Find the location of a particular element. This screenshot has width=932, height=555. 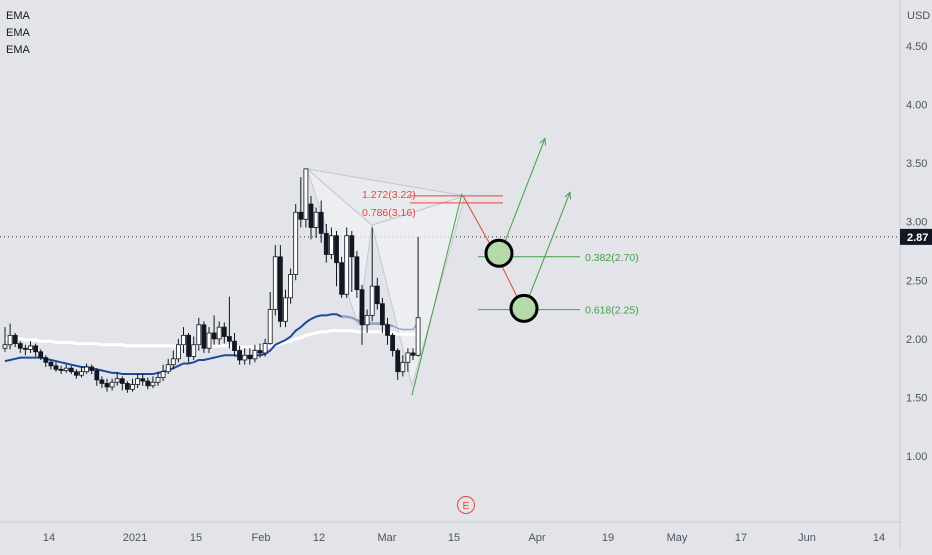

ema-line-fast-tail is located at coordinates (380, 323).